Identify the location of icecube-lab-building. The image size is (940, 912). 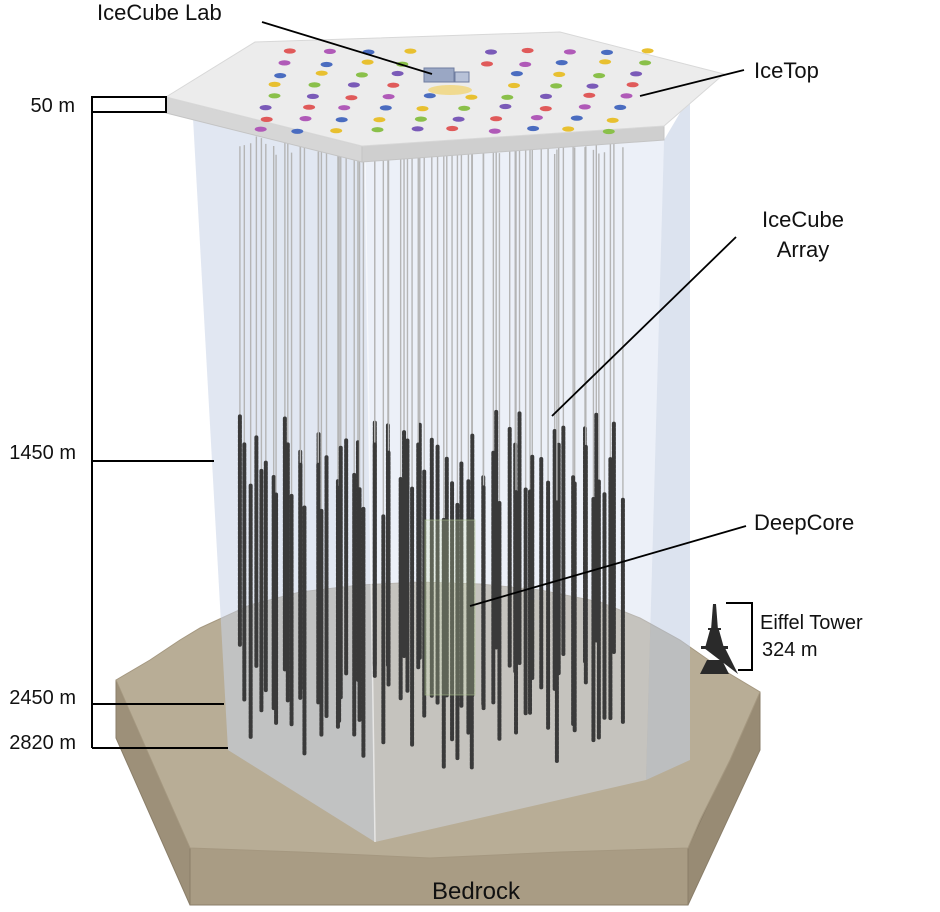
(447, 81).